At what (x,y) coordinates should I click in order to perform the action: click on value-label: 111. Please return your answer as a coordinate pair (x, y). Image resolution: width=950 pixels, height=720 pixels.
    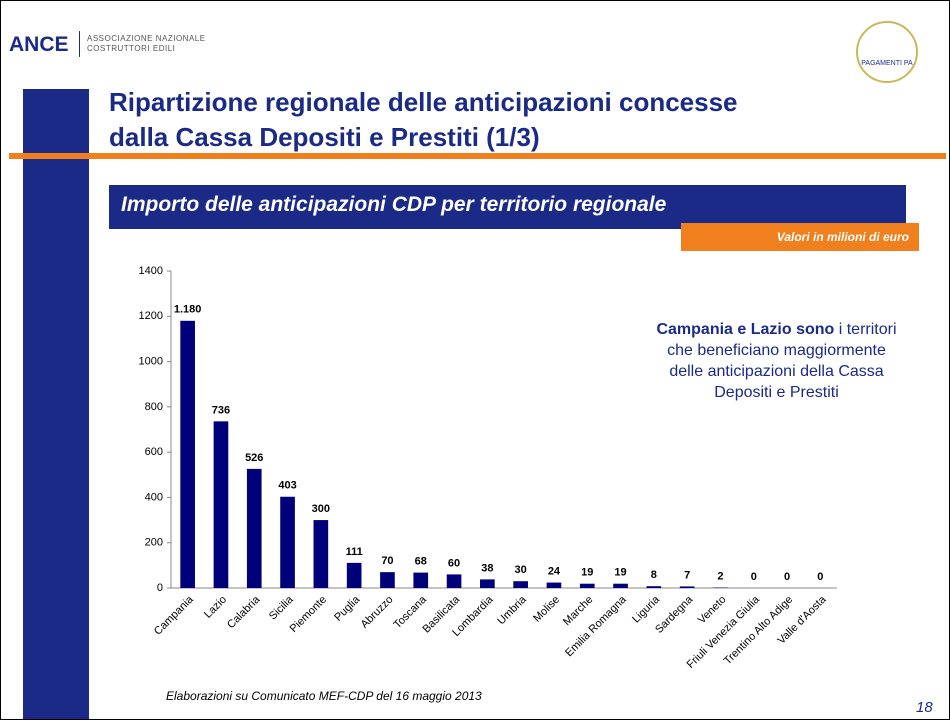
    Looking at the image, I should click on (354, 552).